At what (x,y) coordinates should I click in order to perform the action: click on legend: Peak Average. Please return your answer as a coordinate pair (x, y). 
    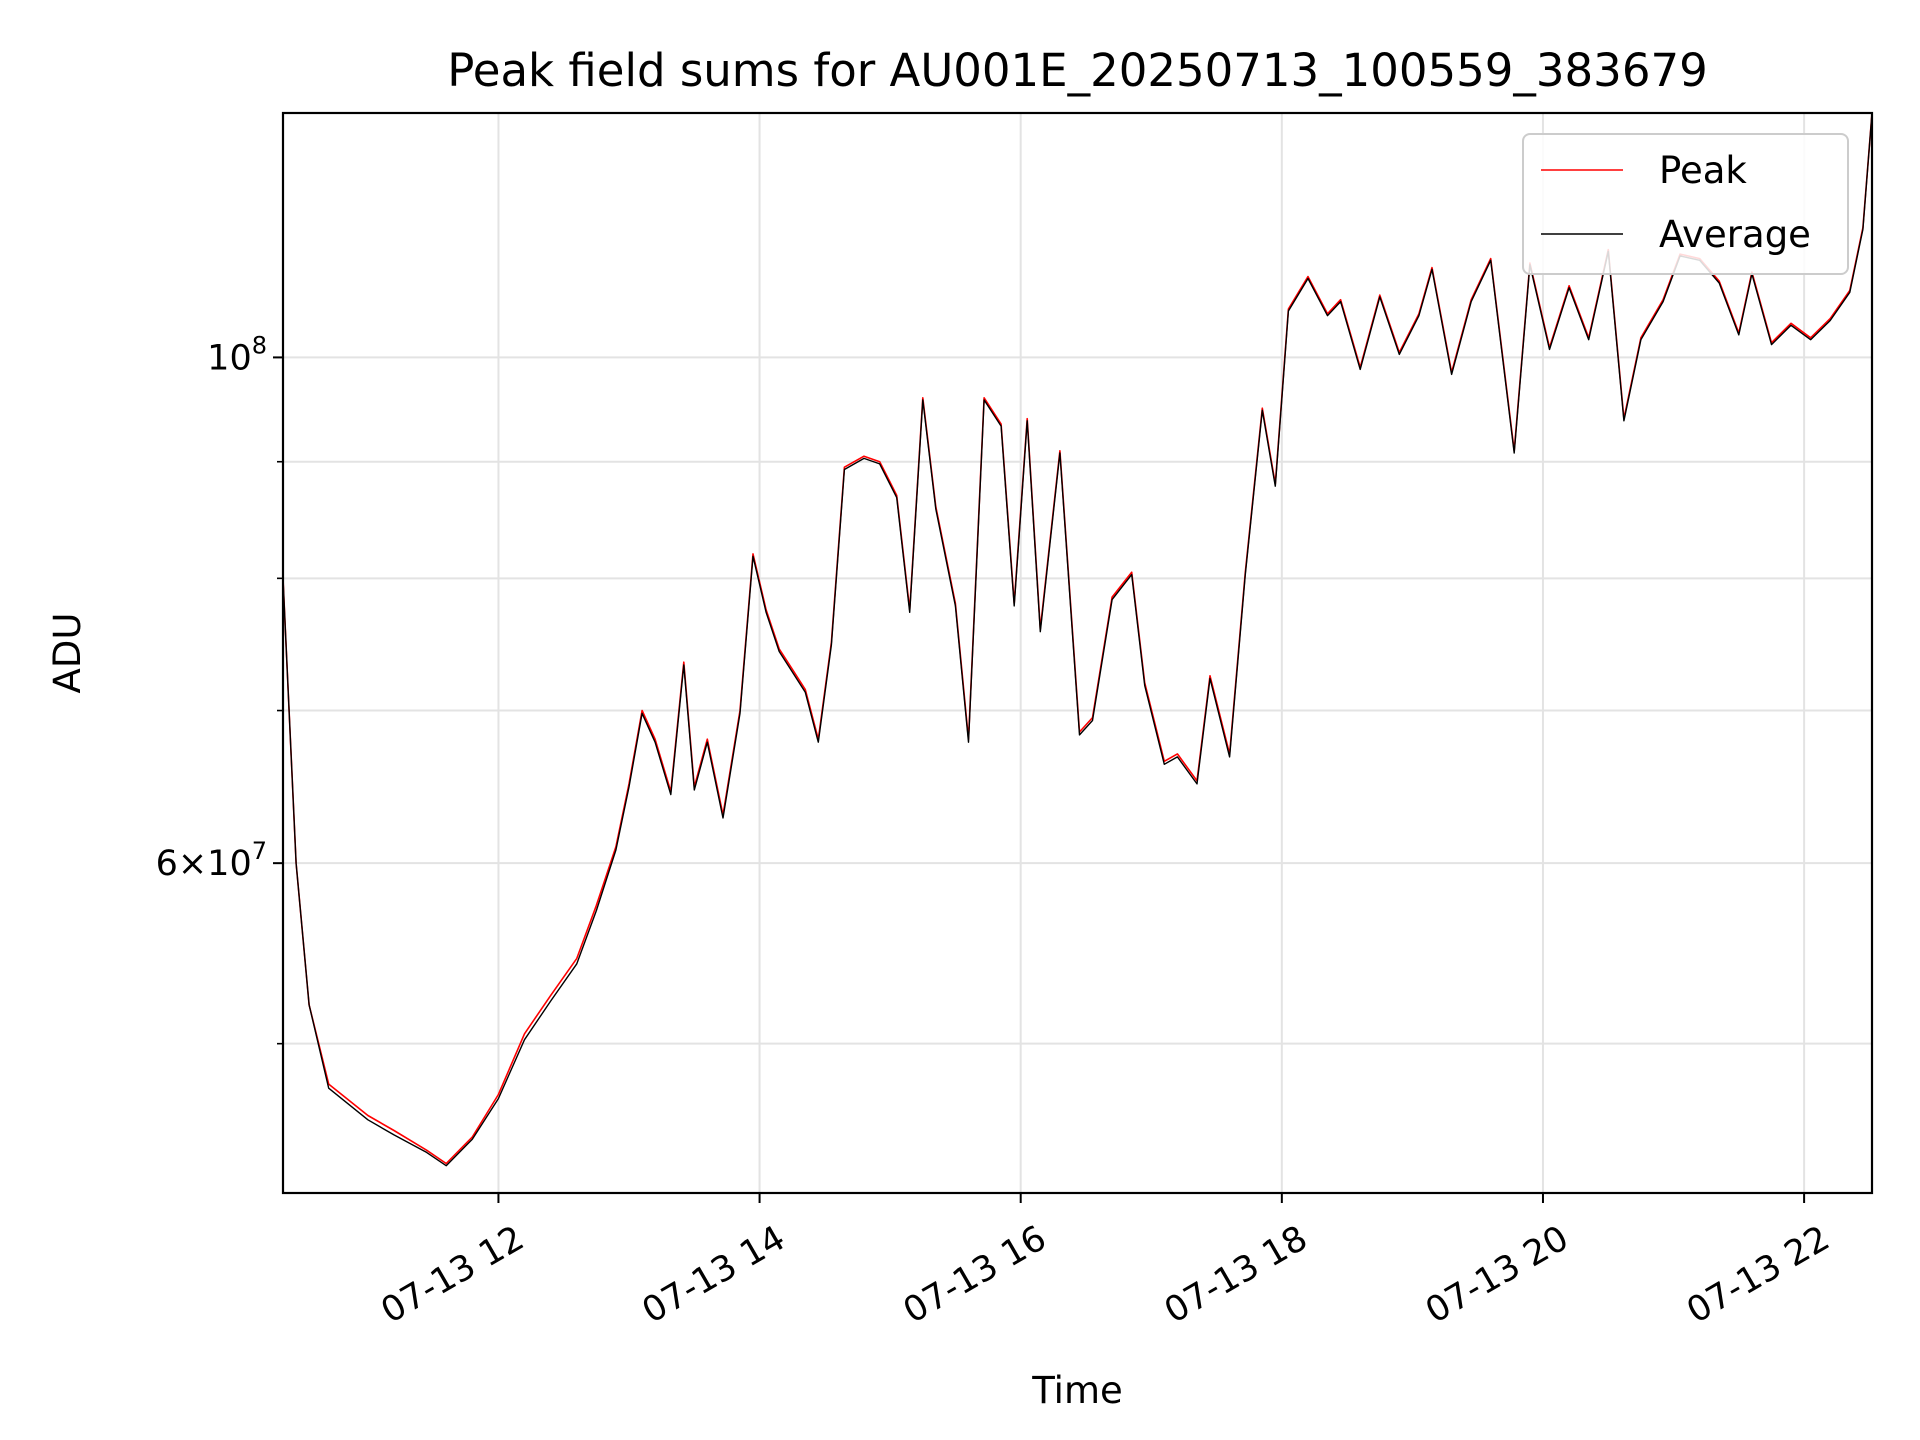
    Looking at the image, I should click on (1685, 204).